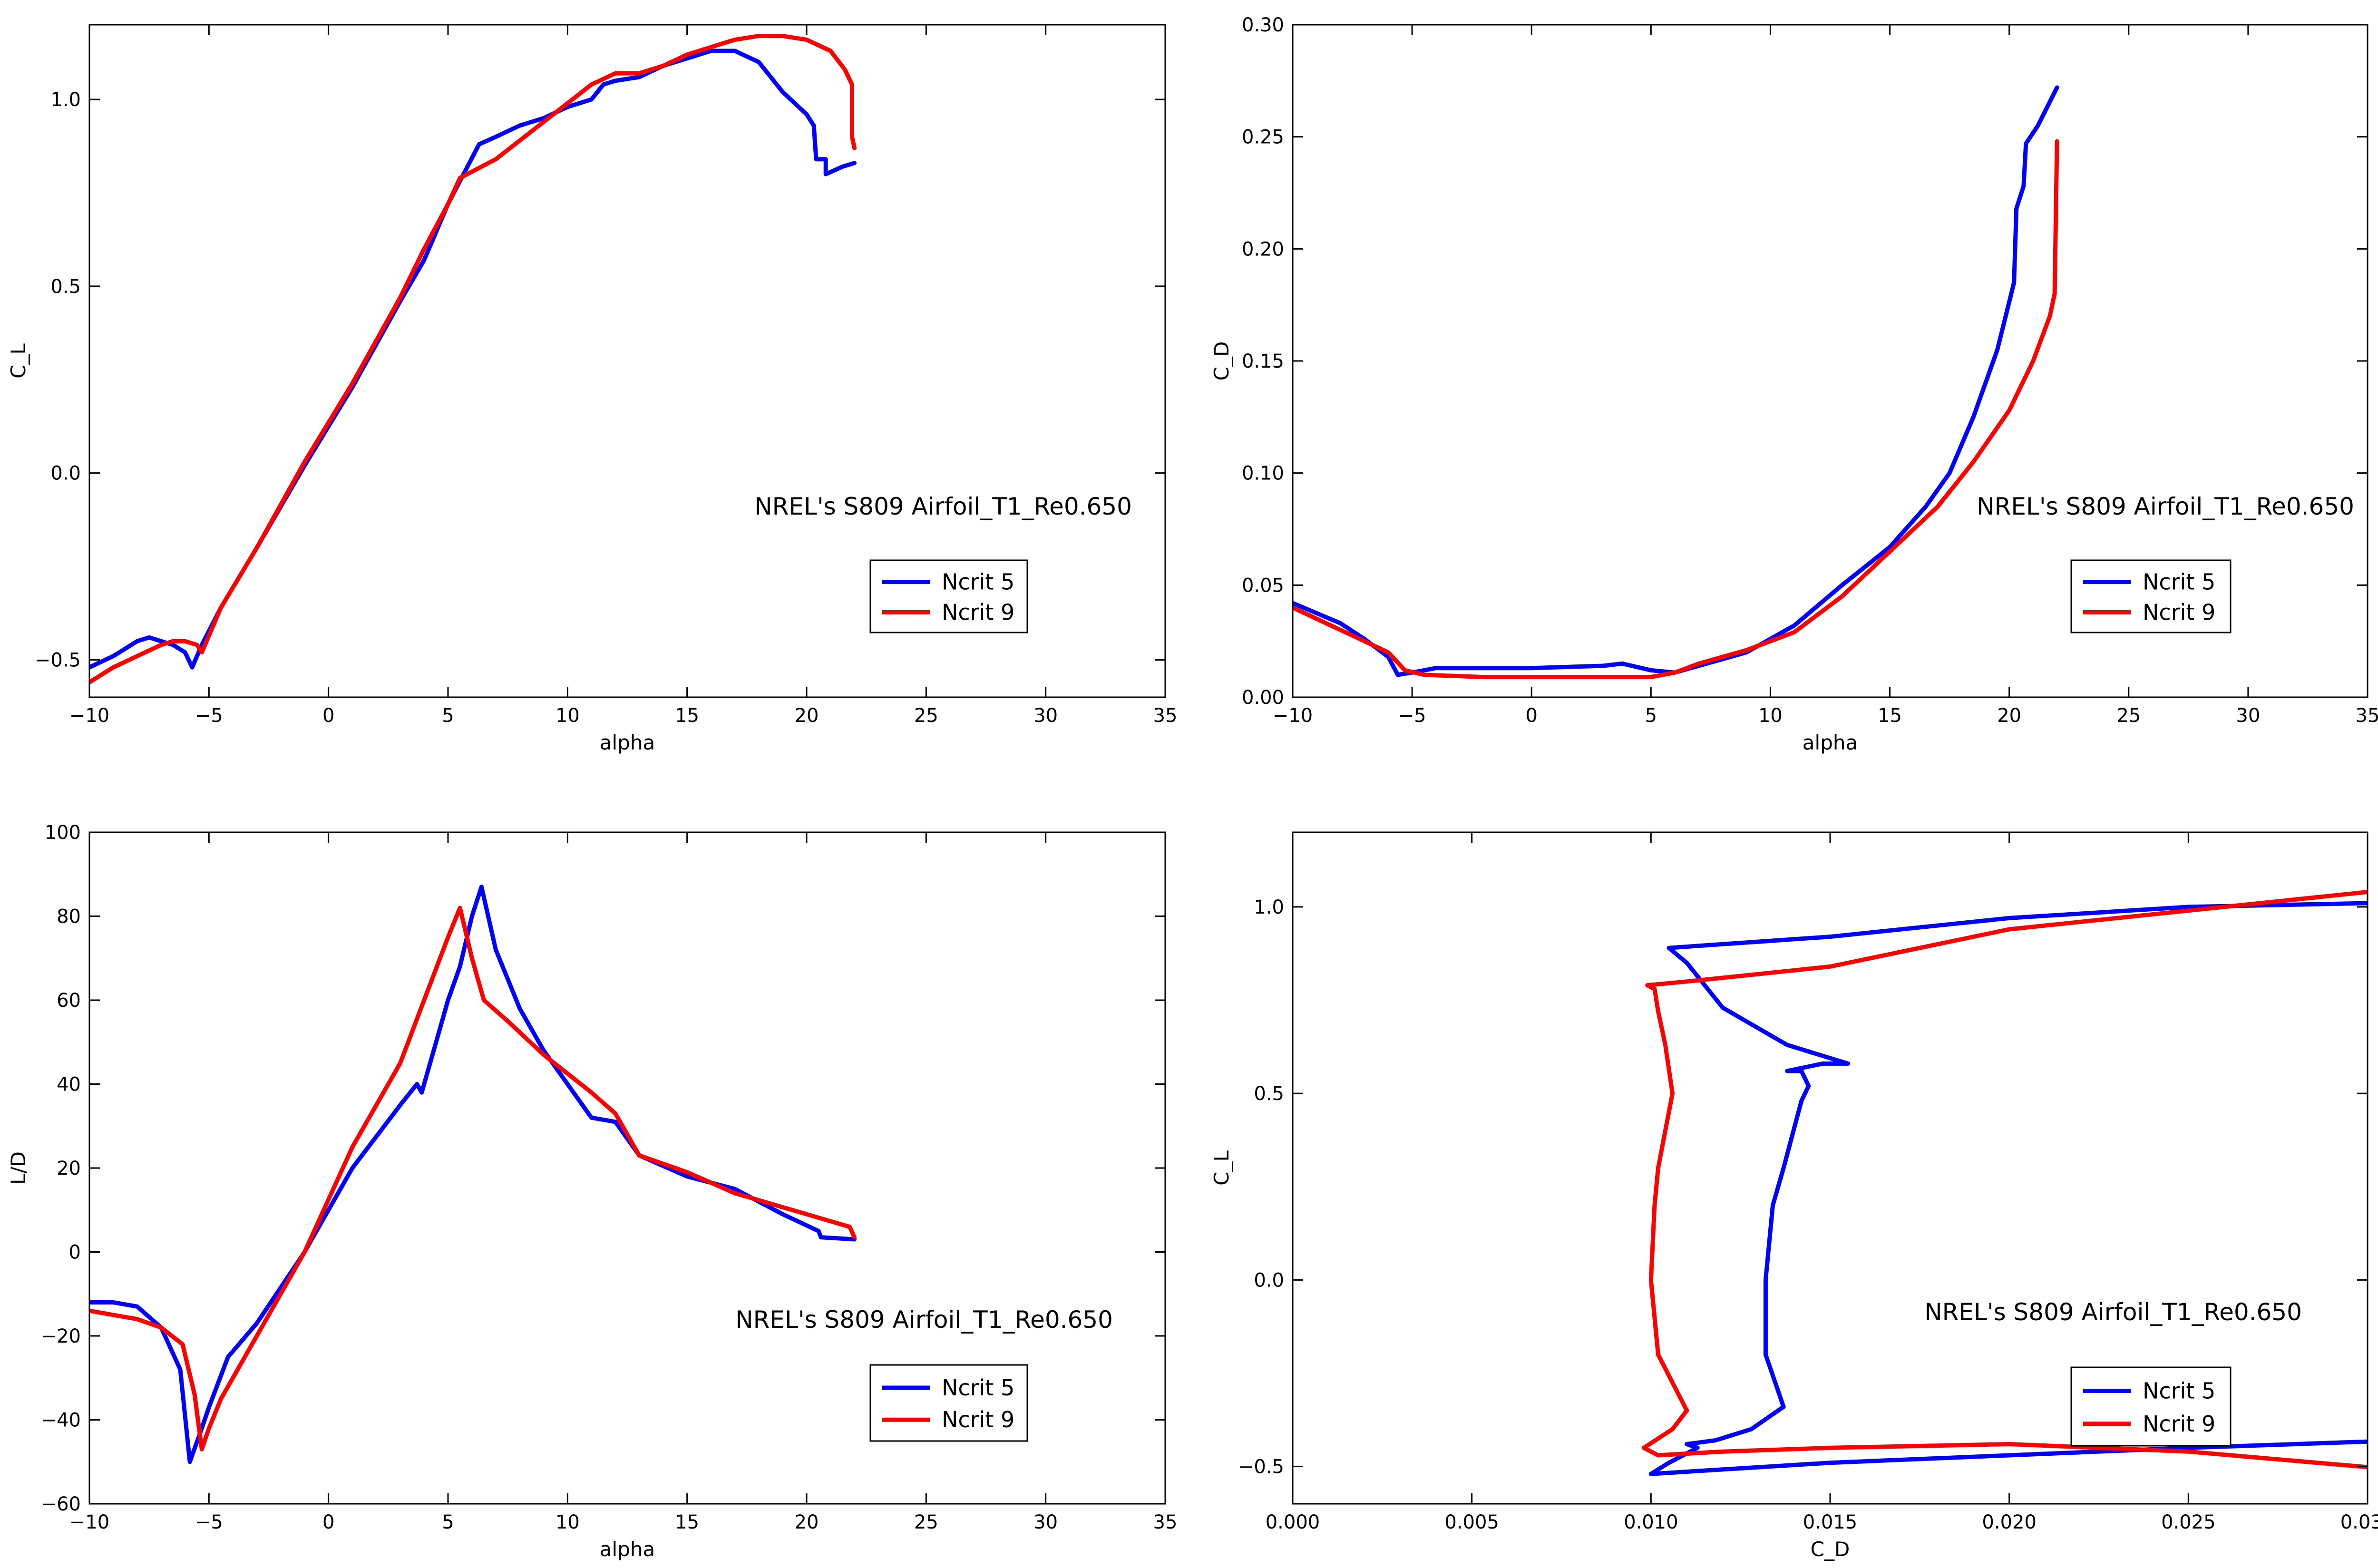 The width and height of the screenshot is (2378, 1568). Describe the element at coordinates (943, 507) in the screenshot. I see `cl-alpha-annotation: NREL's S809 Airfoil_T1_Re0.650` at that location.